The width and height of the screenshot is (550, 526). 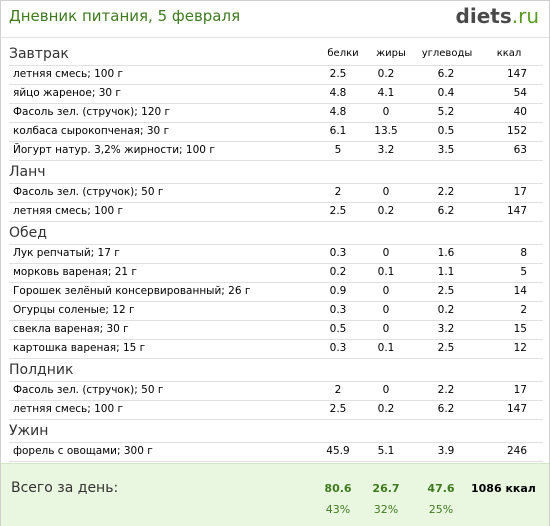 I want to click on kcal-value: 246, so click(x=516, y=451).